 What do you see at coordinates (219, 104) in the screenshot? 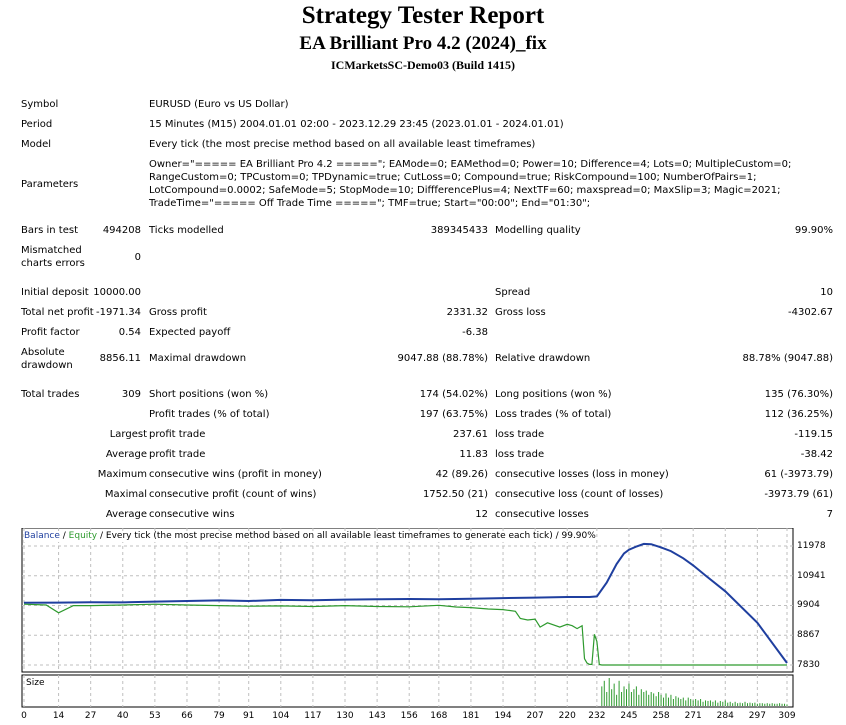
I see `symbol-value: EURUSD (Euro vs US Dollar)` at bounding box center [219, 104].